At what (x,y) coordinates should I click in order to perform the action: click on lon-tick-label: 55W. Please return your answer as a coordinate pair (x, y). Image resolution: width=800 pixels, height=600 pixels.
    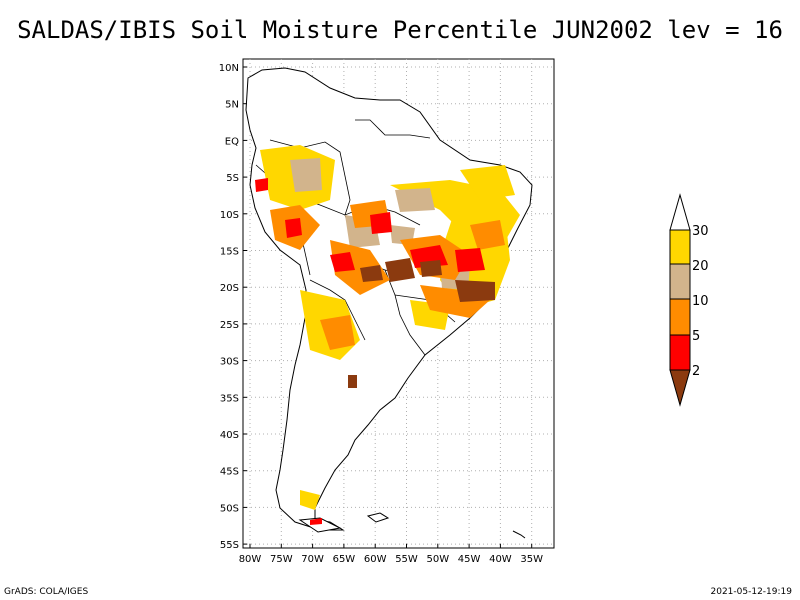
    Looking at the image, I should click on (406, 559).